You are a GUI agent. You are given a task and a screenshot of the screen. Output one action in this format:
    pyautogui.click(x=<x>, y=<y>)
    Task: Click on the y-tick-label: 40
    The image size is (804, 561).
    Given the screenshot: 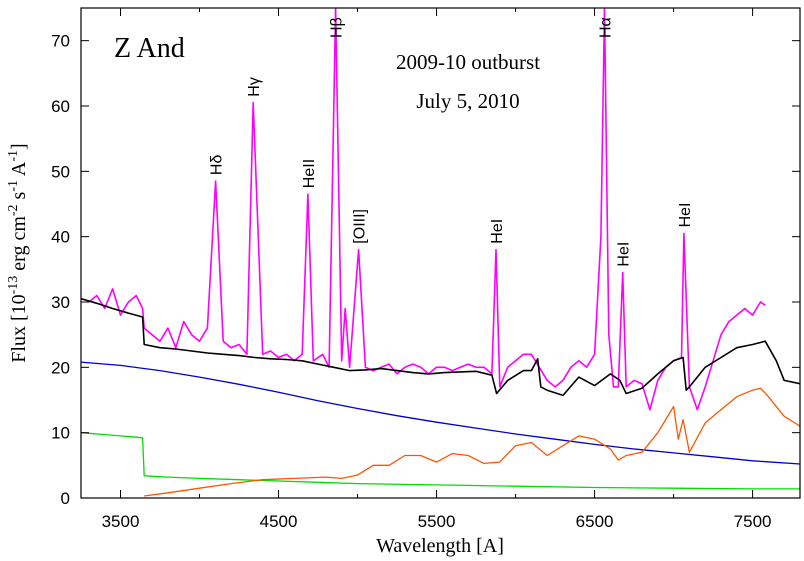 What is the action you would take?
    pyautogui.click(x=60, y=237)
    